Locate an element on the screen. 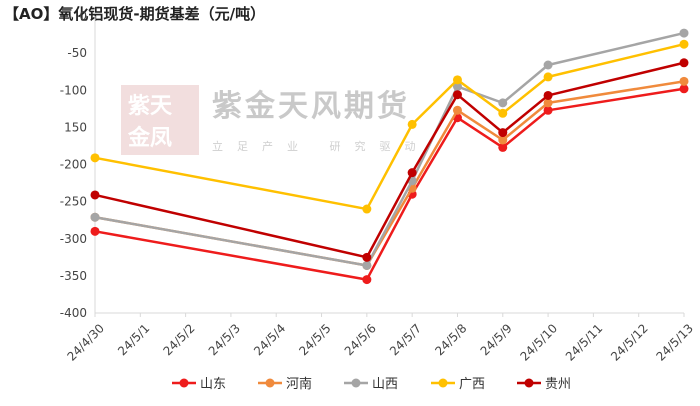  x-tick-label: 24/5/5 is located at coordinates (314, 339).